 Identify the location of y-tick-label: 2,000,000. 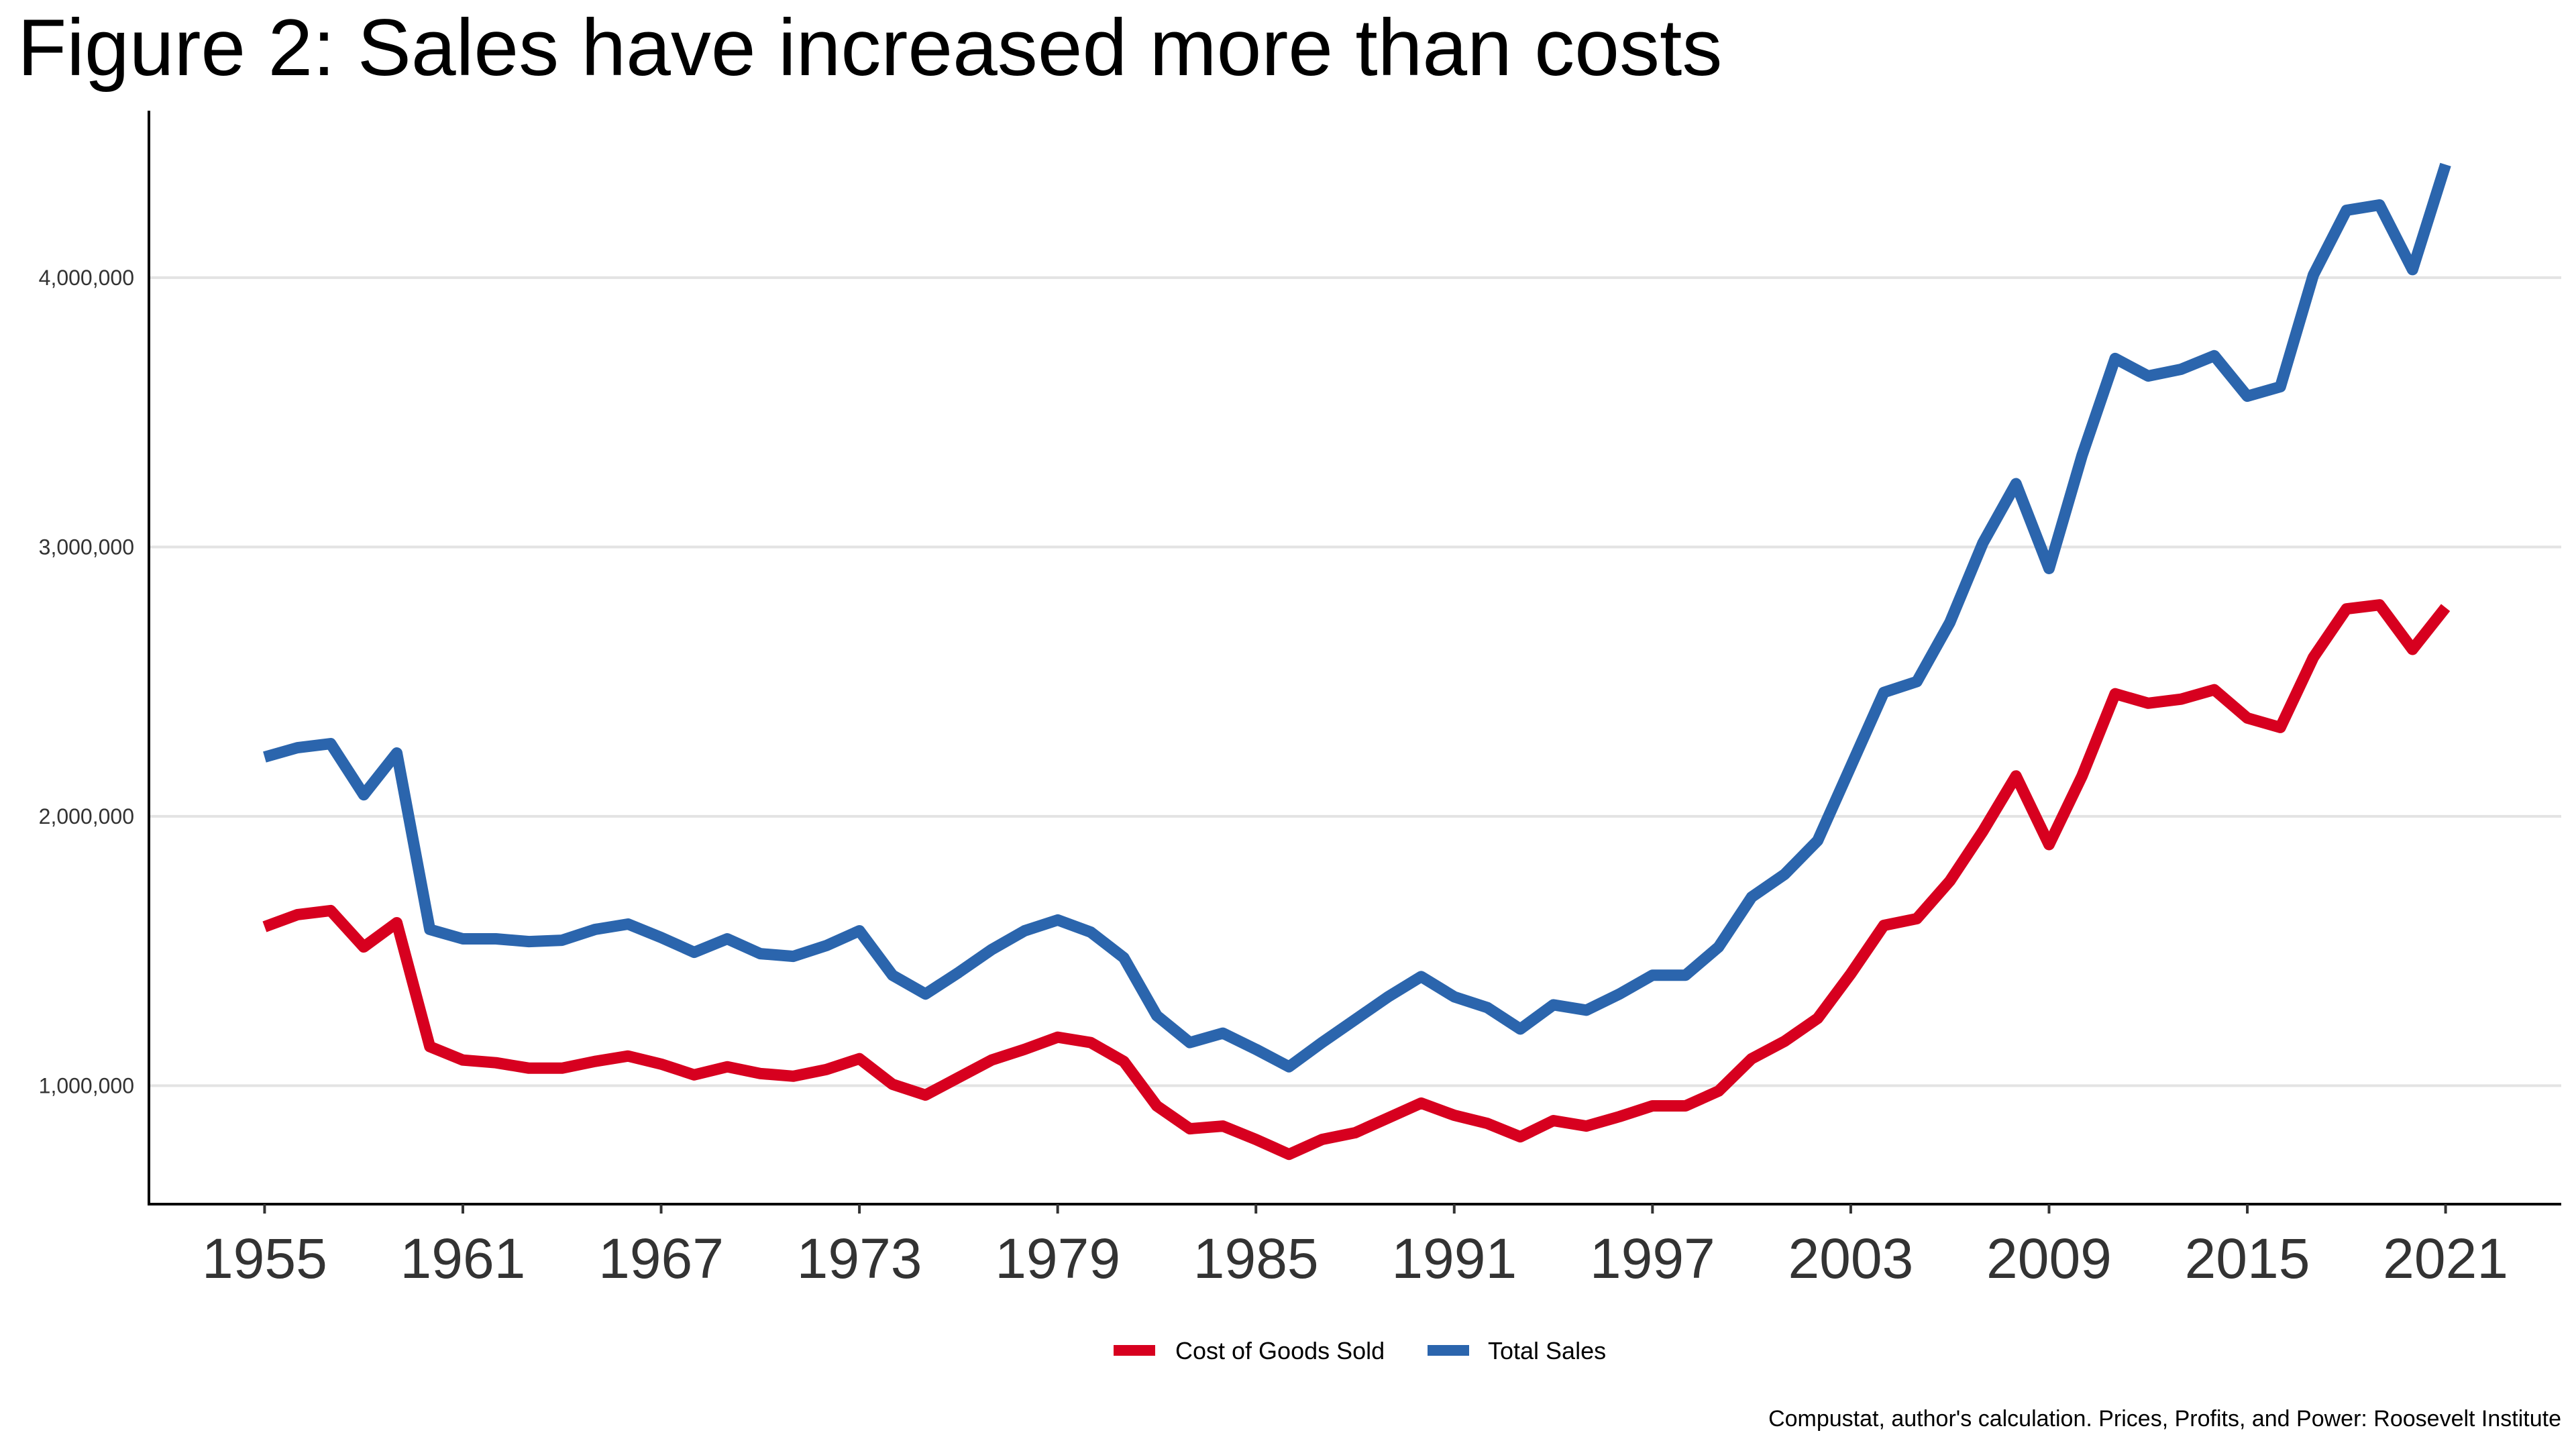
(86, 816).